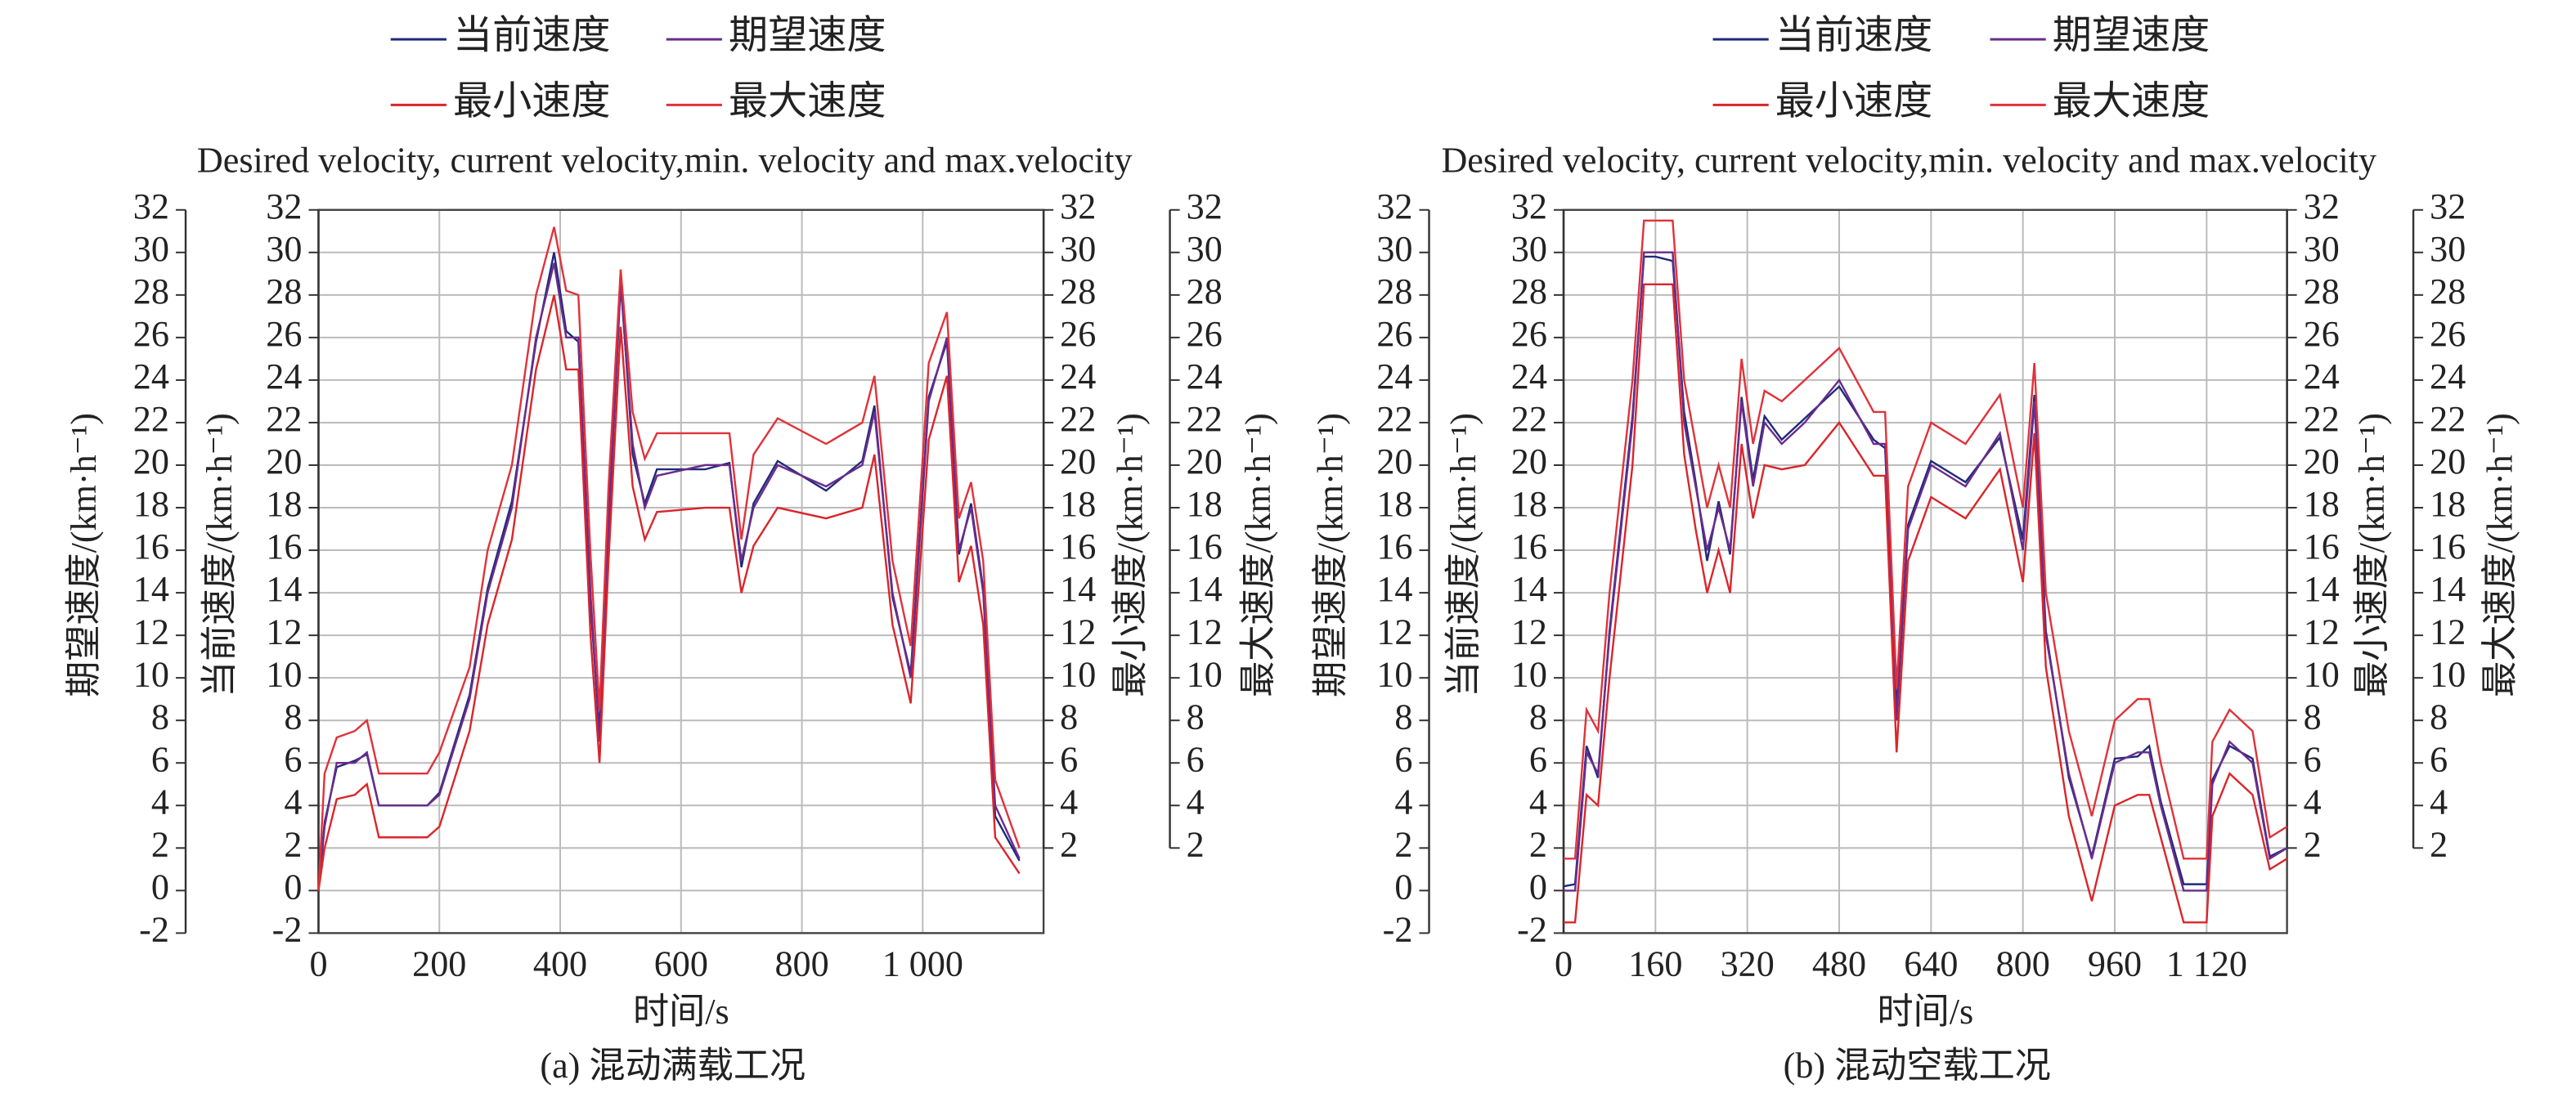 The width and height of the screenshot is (2576, 1102). Describe the element at coordinates (807, 35) in the screenshot. I see `legend-label: 期望速度` at that location.